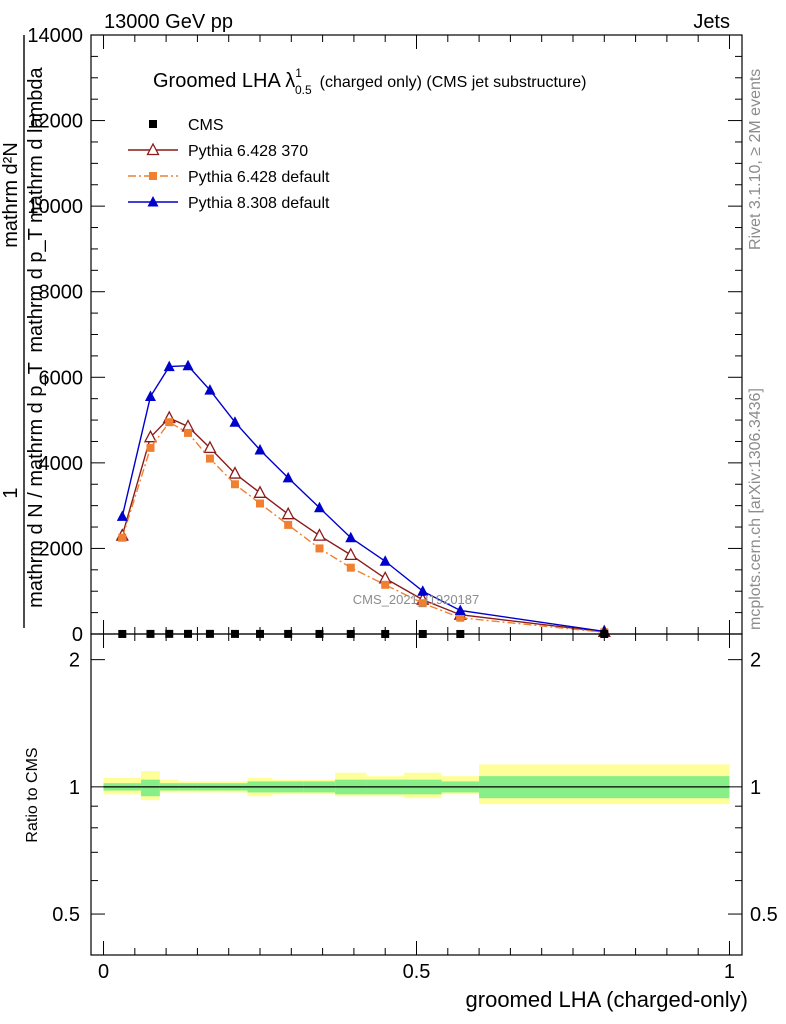 This screenshot has width=786, height=1024. I want to click on category-label: Jets, so click(711, 22).